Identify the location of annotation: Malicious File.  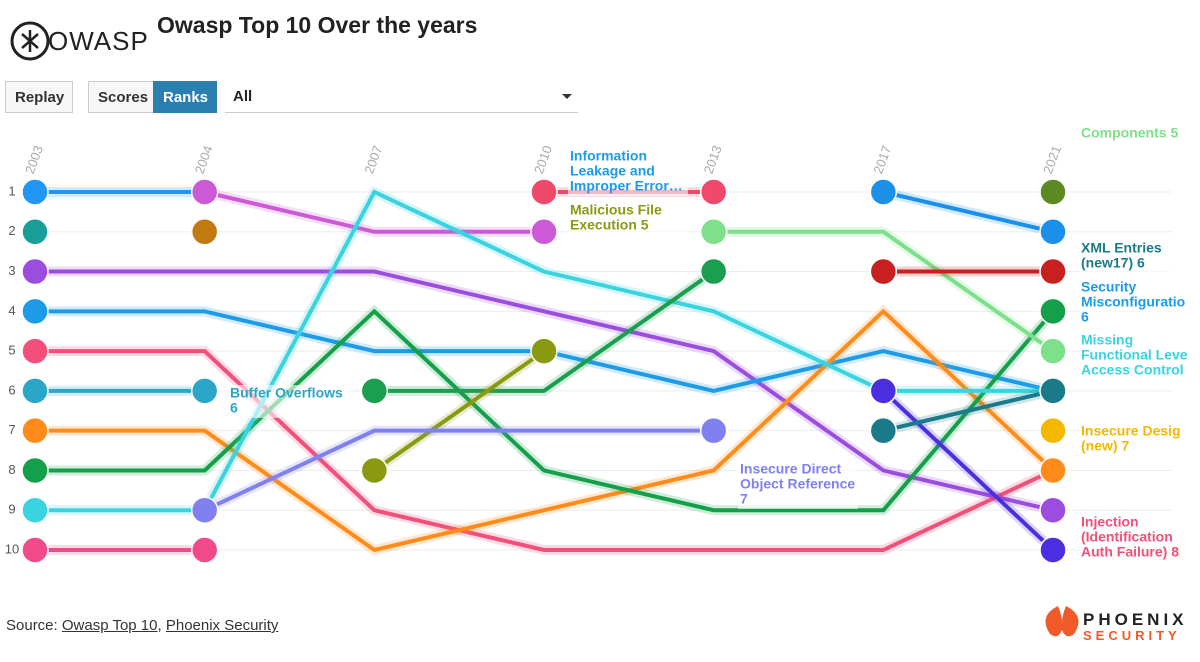
(616, 210).